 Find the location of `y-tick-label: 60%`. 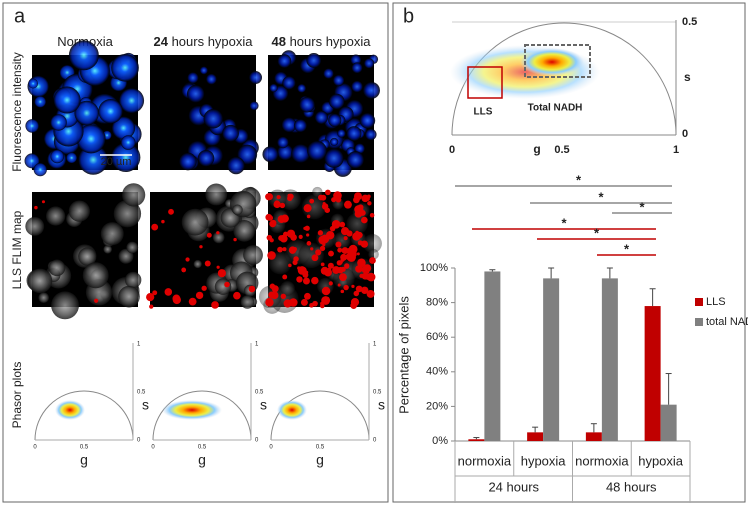

y-tick-label: 60% is located at coordinates (437, 337).